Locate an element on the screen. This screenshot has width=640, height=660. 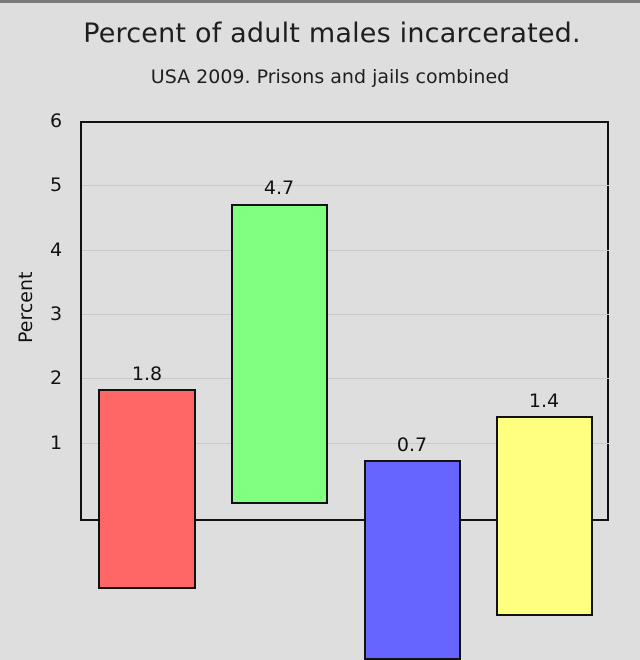
y-tick-1: 1 is located at coordinates (56, 443).